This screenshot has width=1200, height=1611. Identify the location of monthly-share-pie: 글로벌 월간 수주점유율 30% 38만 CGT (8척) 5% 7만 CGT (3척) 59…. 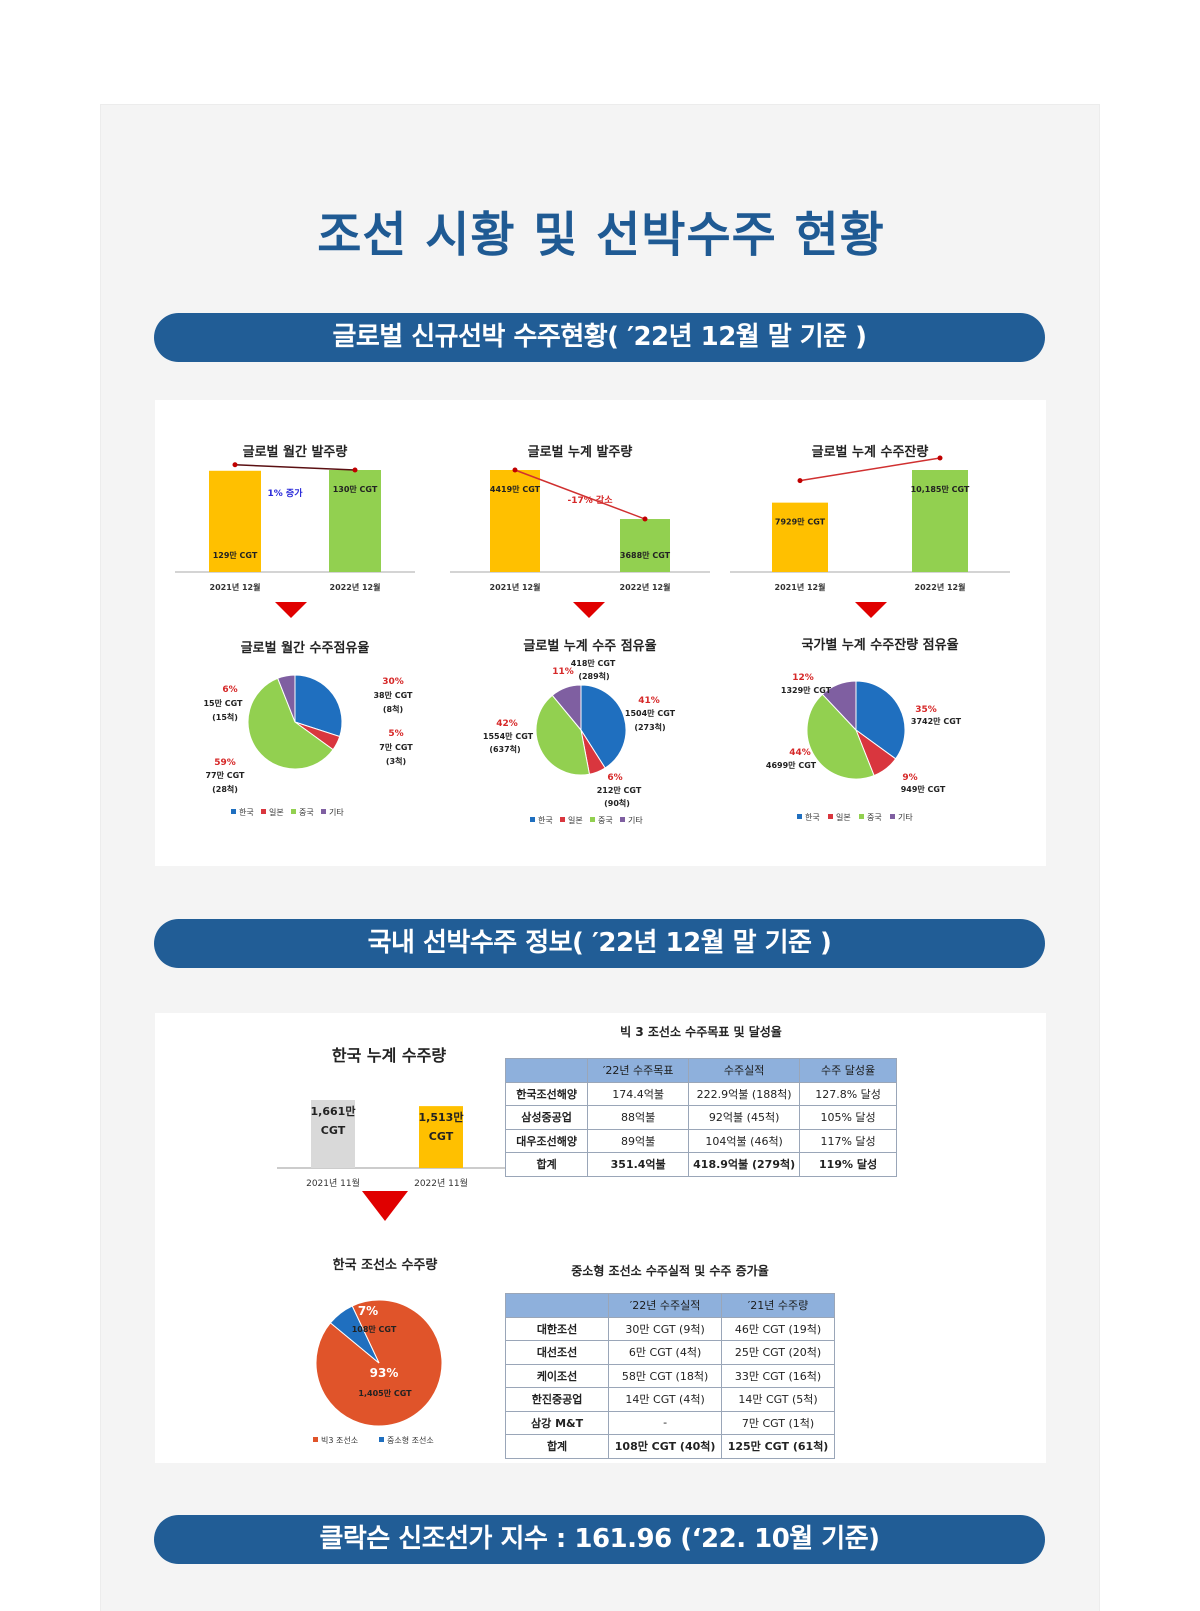
(308, 728).